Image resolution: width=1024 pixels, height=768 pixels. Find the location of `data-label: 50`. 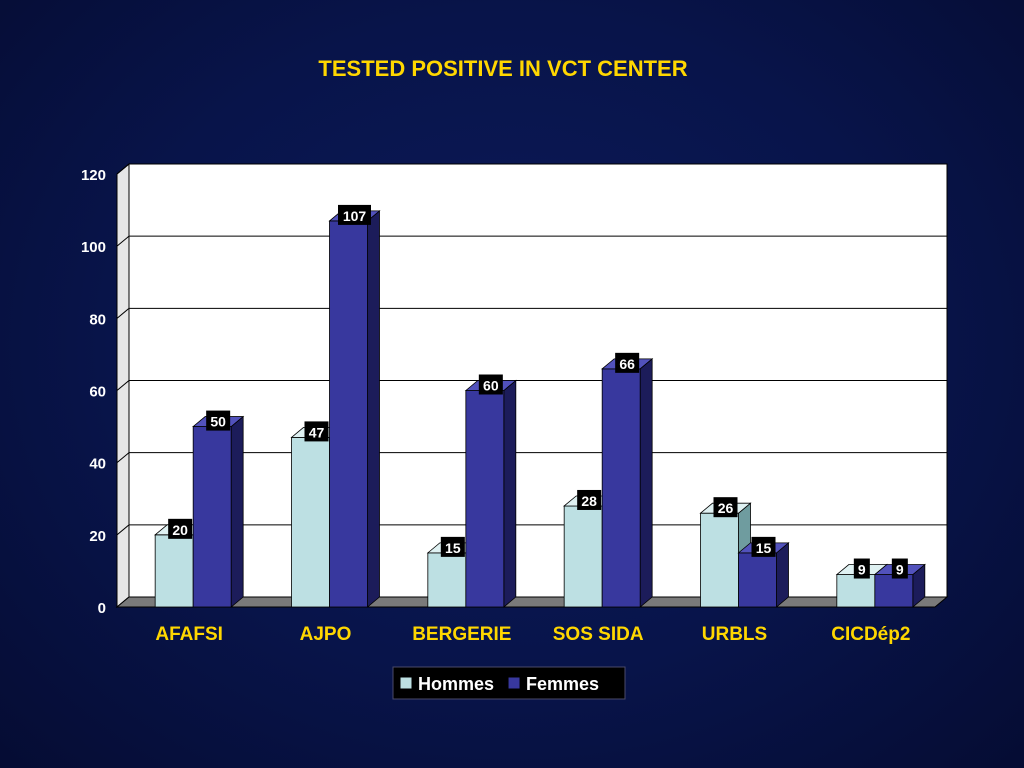

data-label: 50 is located at coordinates (218, 420).